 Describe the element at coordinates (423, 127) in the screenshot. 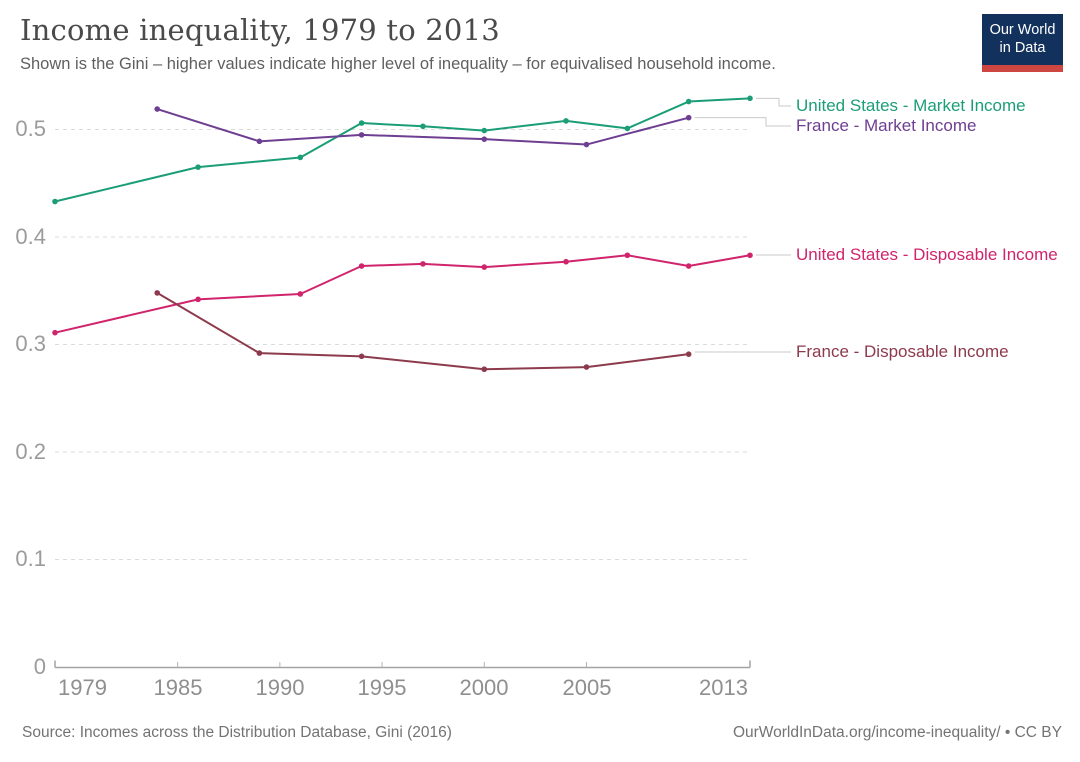

I see `series-france-market-income` at that location.